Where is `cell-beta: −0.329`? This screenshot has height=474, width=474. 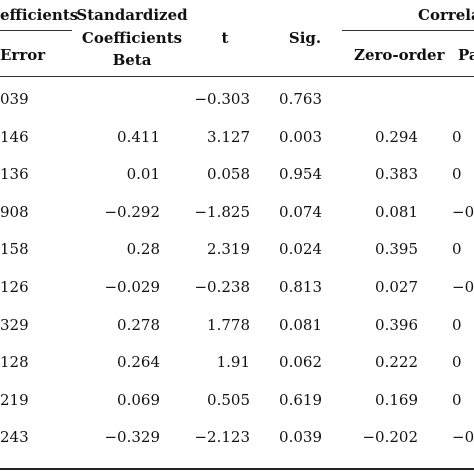 cell-beta: −0.329 is located at coordinates (132, 437).